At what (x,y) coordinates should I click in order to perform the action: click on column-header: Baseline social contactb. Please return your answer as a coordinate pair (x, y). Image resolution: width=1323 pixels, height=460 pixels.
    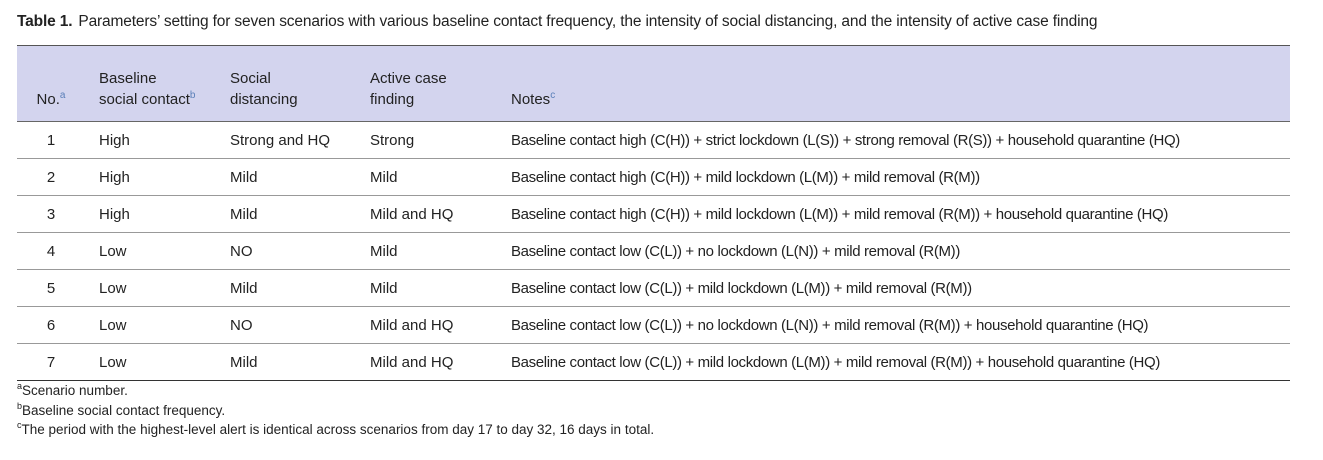
    Looking at the image, I should click on (151, 83).